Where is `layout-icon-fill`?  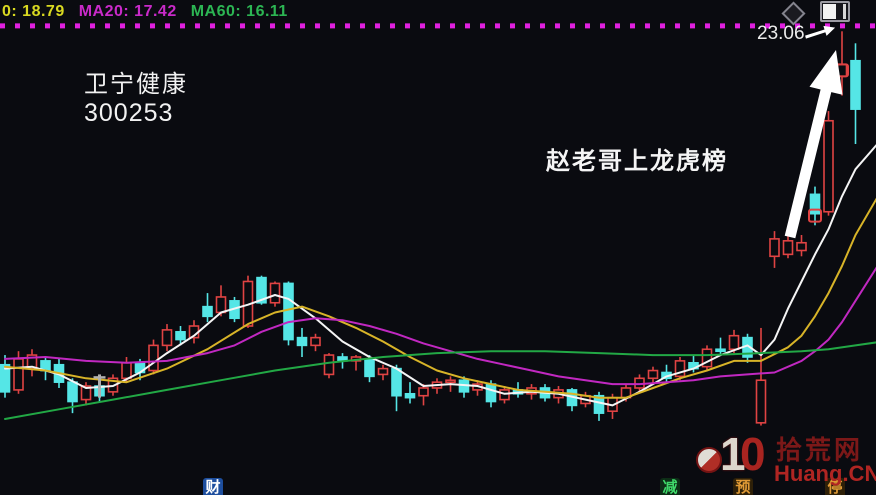
layout-icon-fill is located at coordinates (829, 11).